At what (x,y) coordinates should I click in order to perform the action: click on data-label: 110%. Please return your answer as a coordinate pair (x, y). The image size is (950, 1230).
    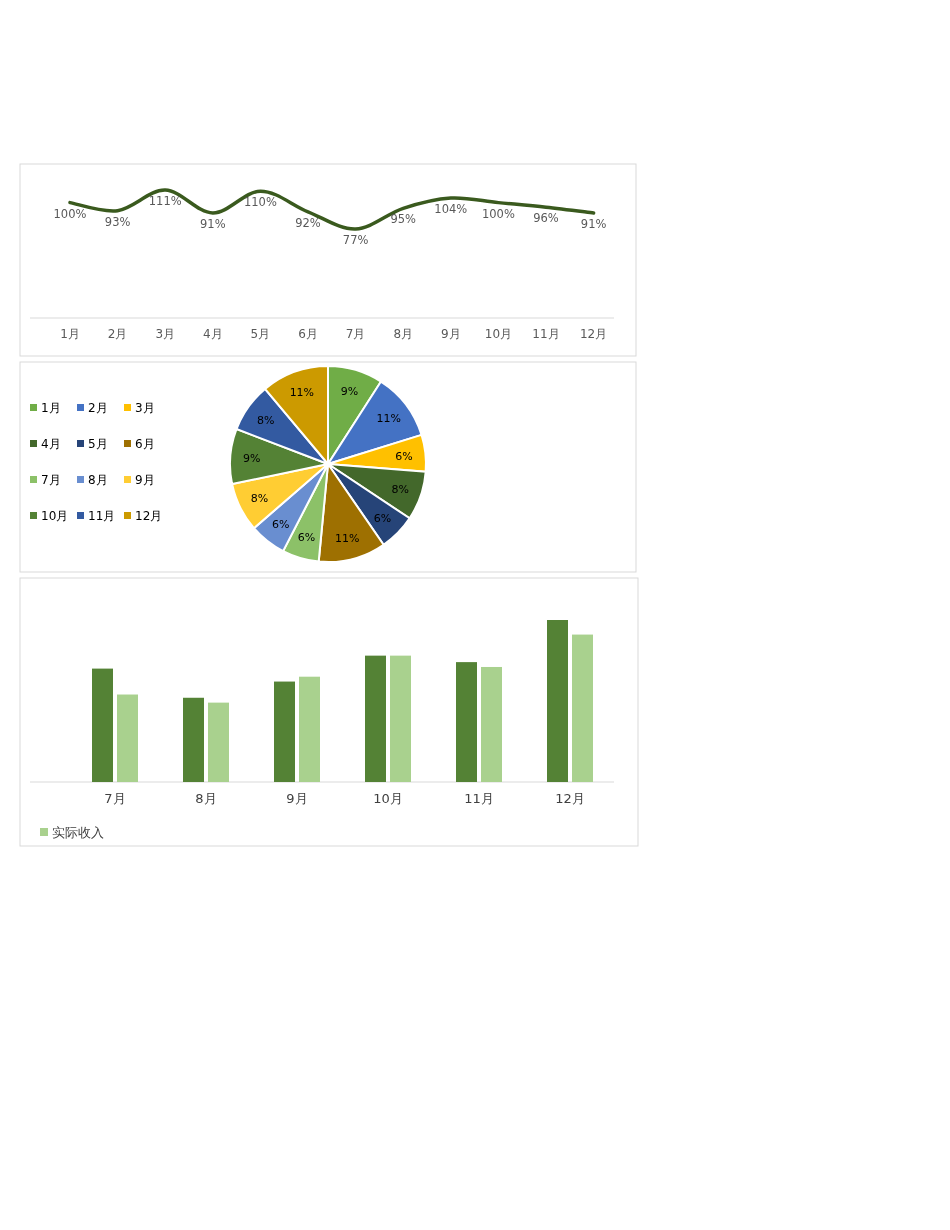
    Looking at the image, I should click on (260, 202).